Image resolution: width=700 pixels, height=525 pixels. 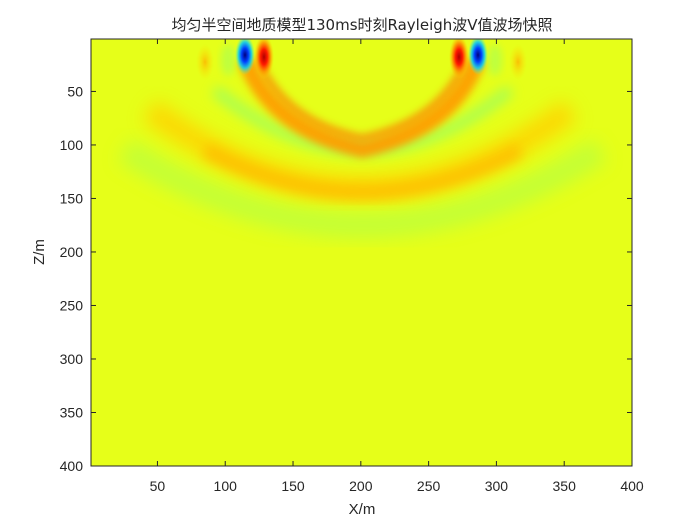 What do you see at coordinates (72, 145) in the screenshot?
I see `y-tick-label: 100` at bounding box center [72, 145].